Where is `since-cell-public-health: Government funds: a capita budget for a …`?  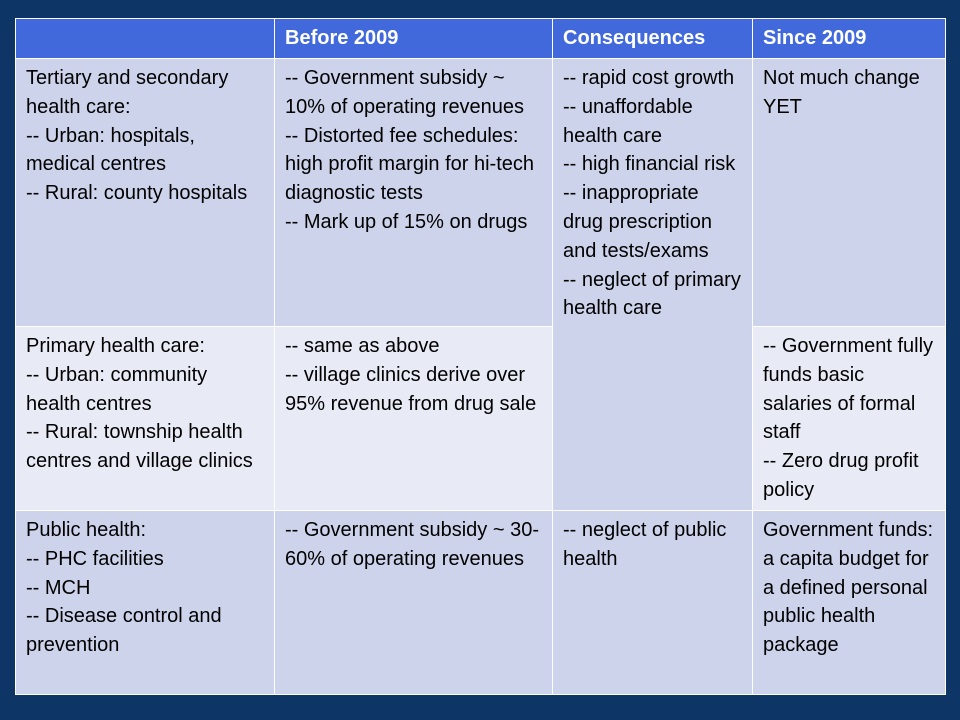 since-cell-public-health: Government funds: a capita budget for a … is located at coordinates (849, 602).